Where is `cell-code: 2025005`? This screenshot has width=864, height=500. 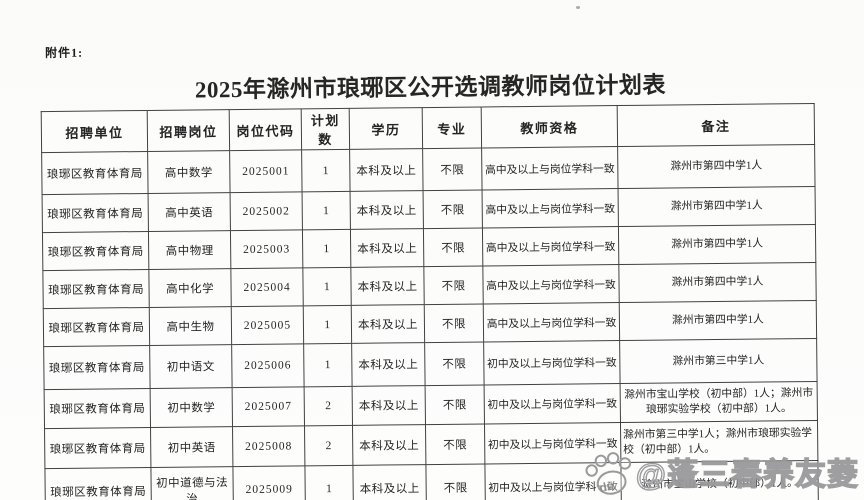
cell-code: 2025005 is located at coordinates (267, 325).